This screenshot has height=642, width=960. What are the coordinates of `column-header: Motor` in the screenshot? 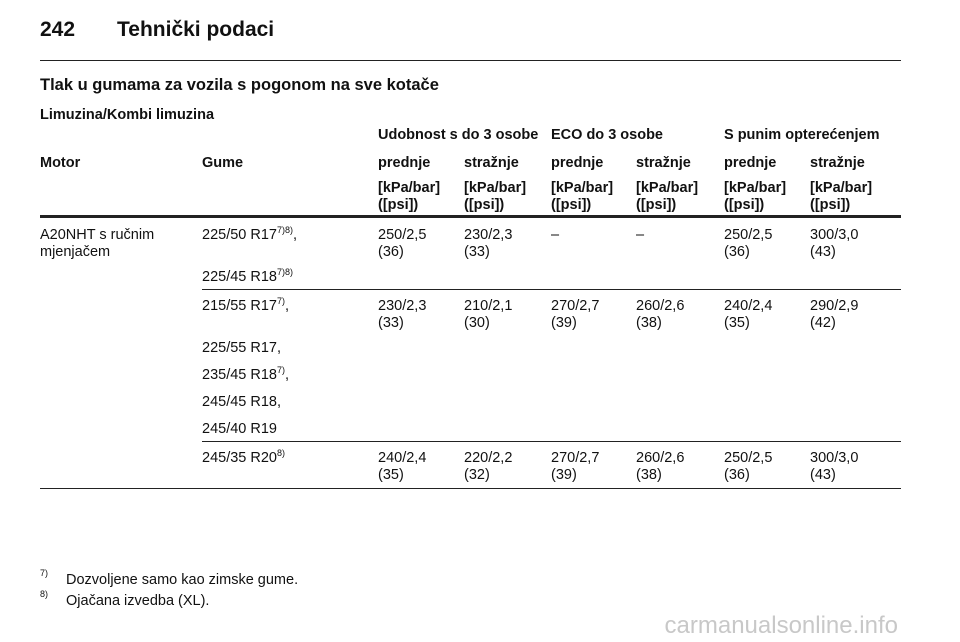 It's located at (60, 163).